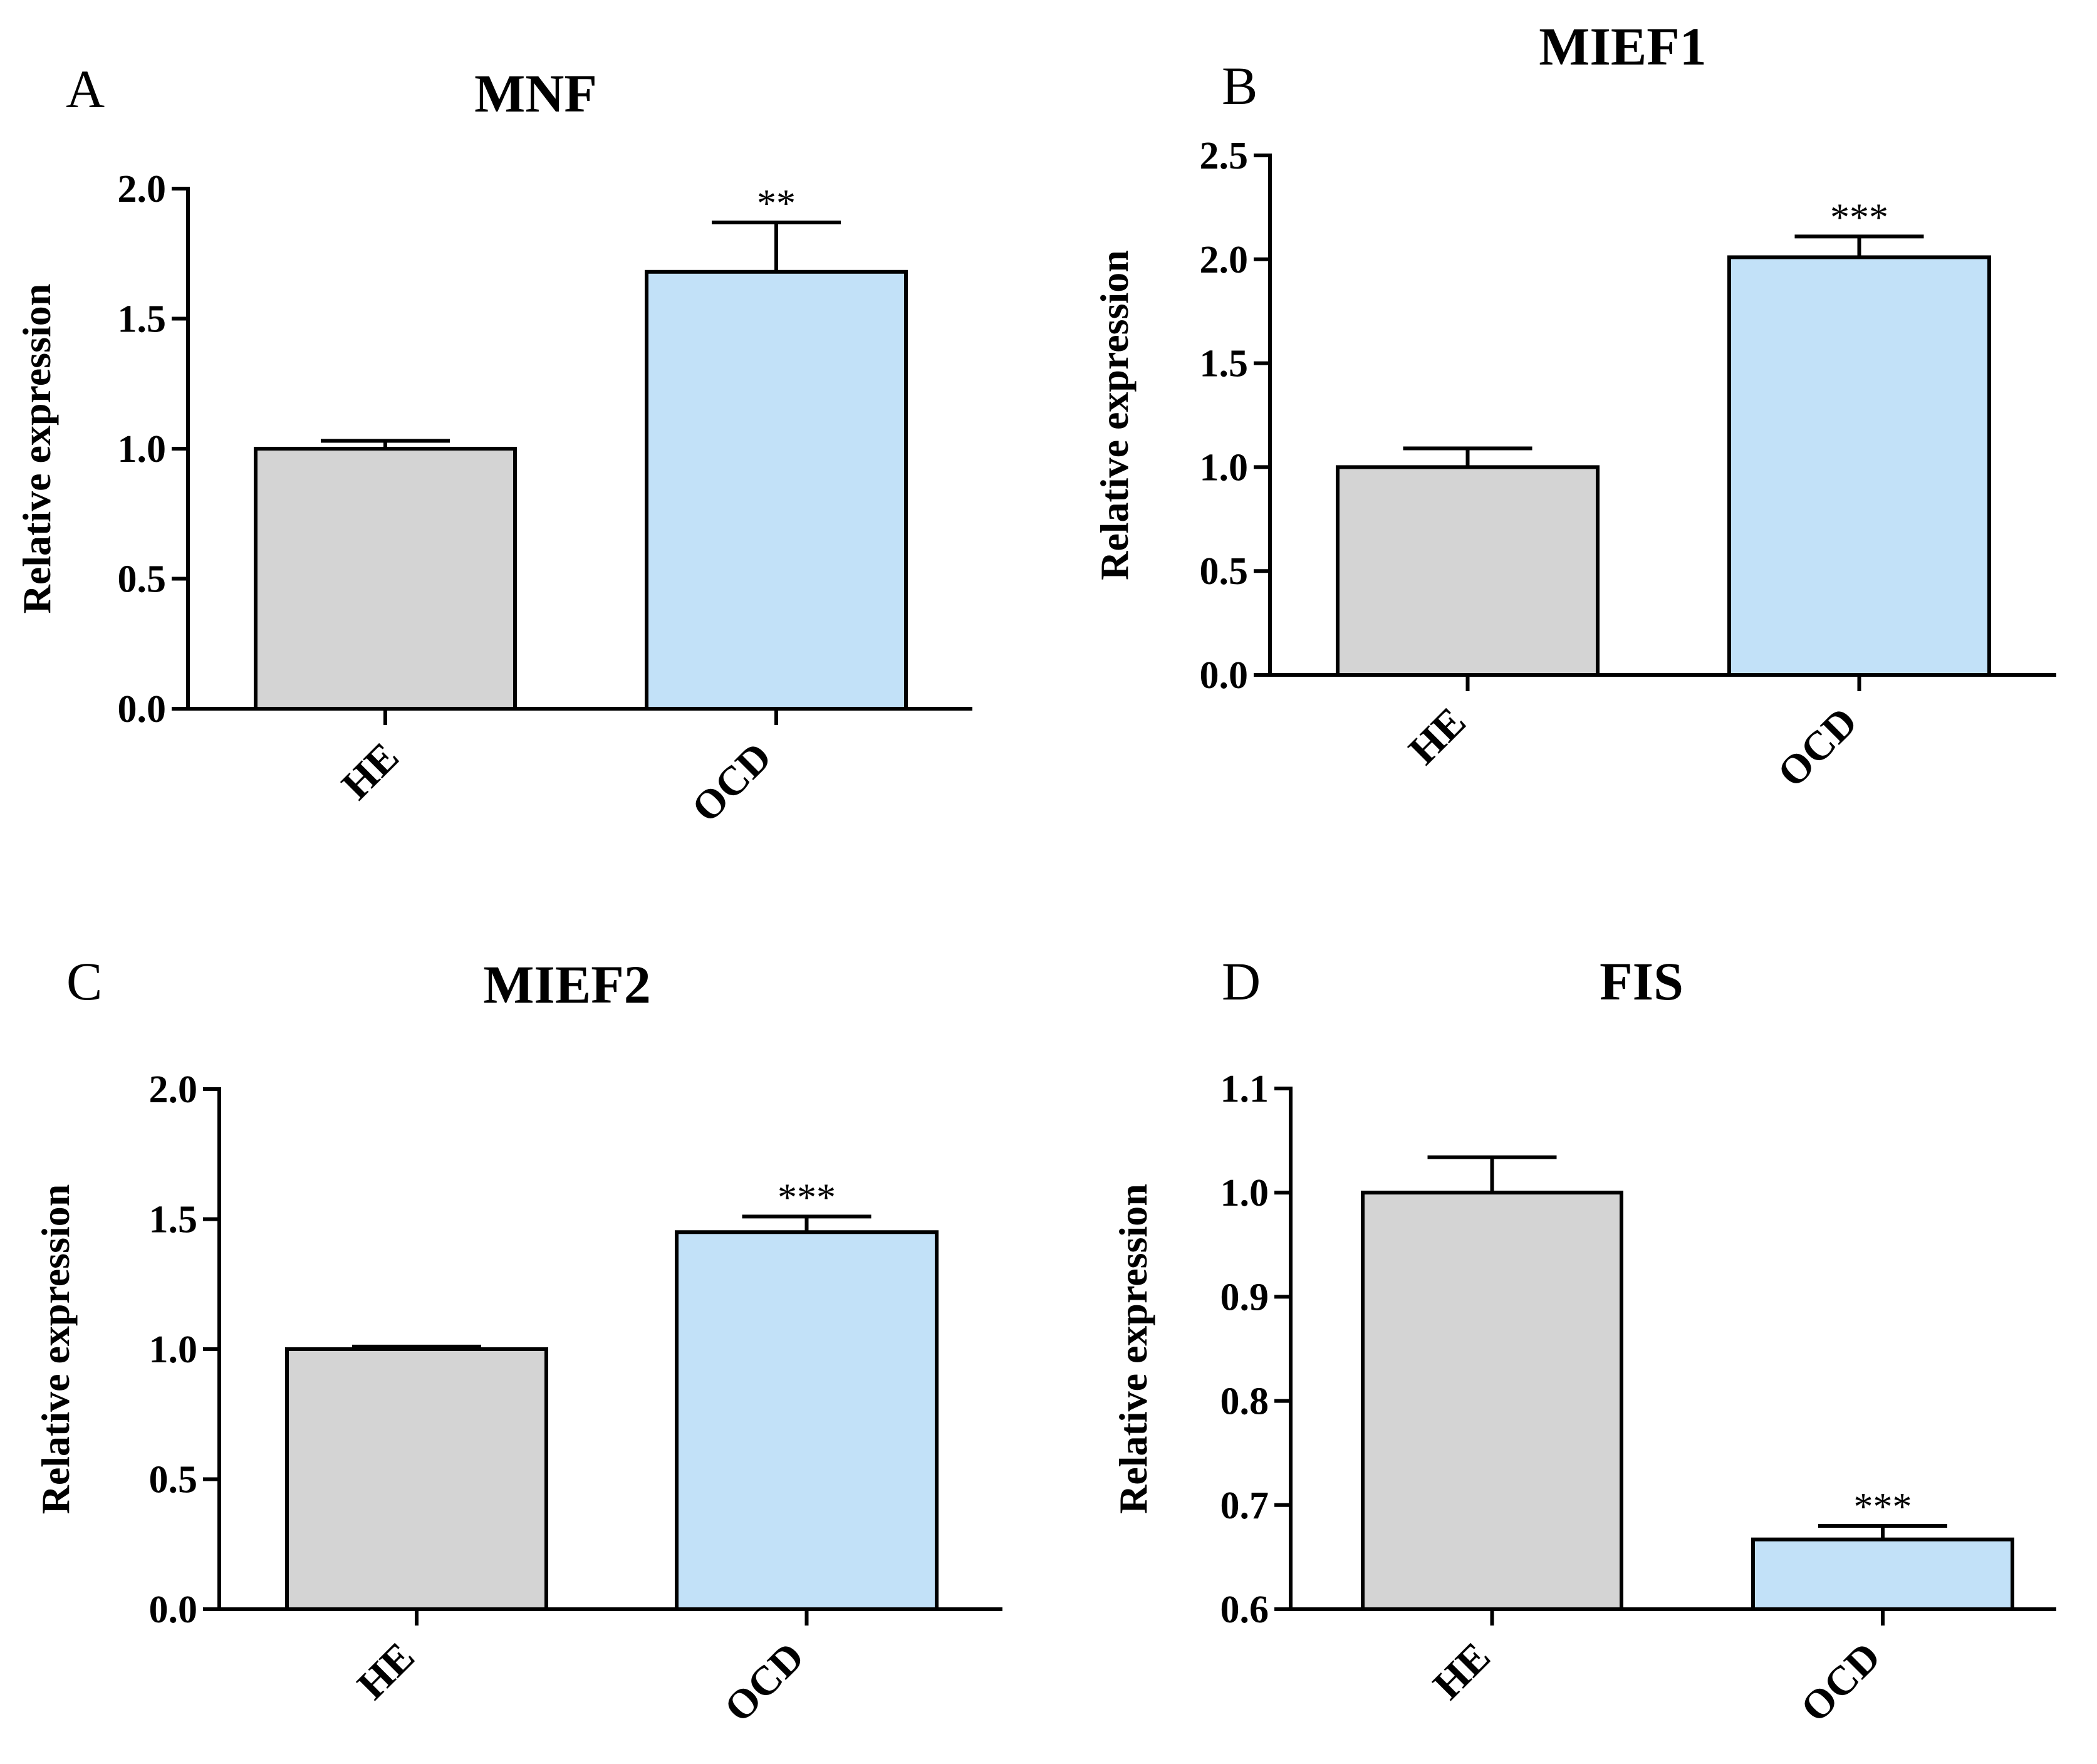 This screenshot has width=2097, height=1764. What do you see at coordinates (84, 981) in the screenshot?
I see `panel-label: C` at bounding box center [84, 981].